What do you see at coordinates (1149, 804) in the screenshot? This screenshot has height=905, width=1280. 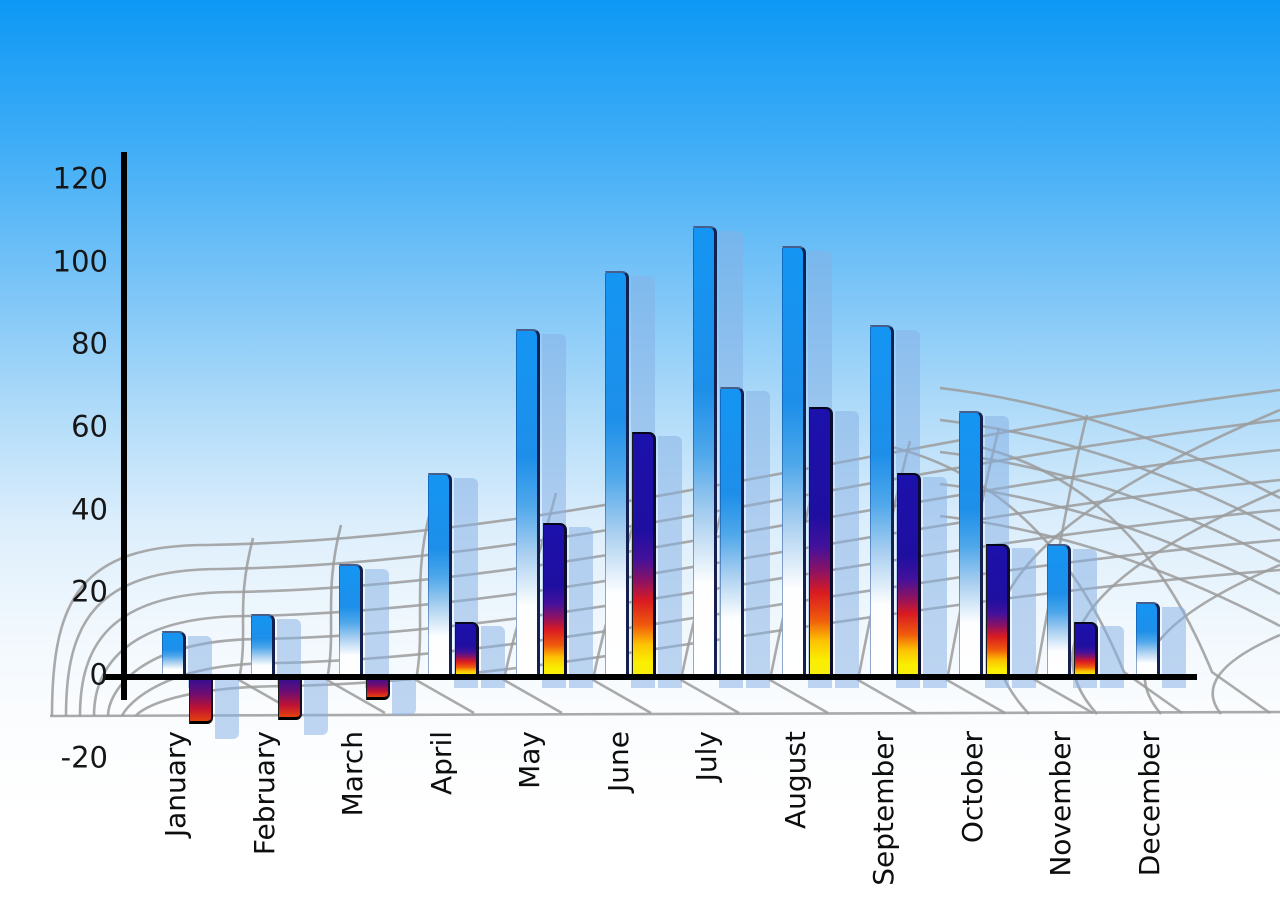 I see `x-tick-label-december: December` at bounding box center [1149, 804].